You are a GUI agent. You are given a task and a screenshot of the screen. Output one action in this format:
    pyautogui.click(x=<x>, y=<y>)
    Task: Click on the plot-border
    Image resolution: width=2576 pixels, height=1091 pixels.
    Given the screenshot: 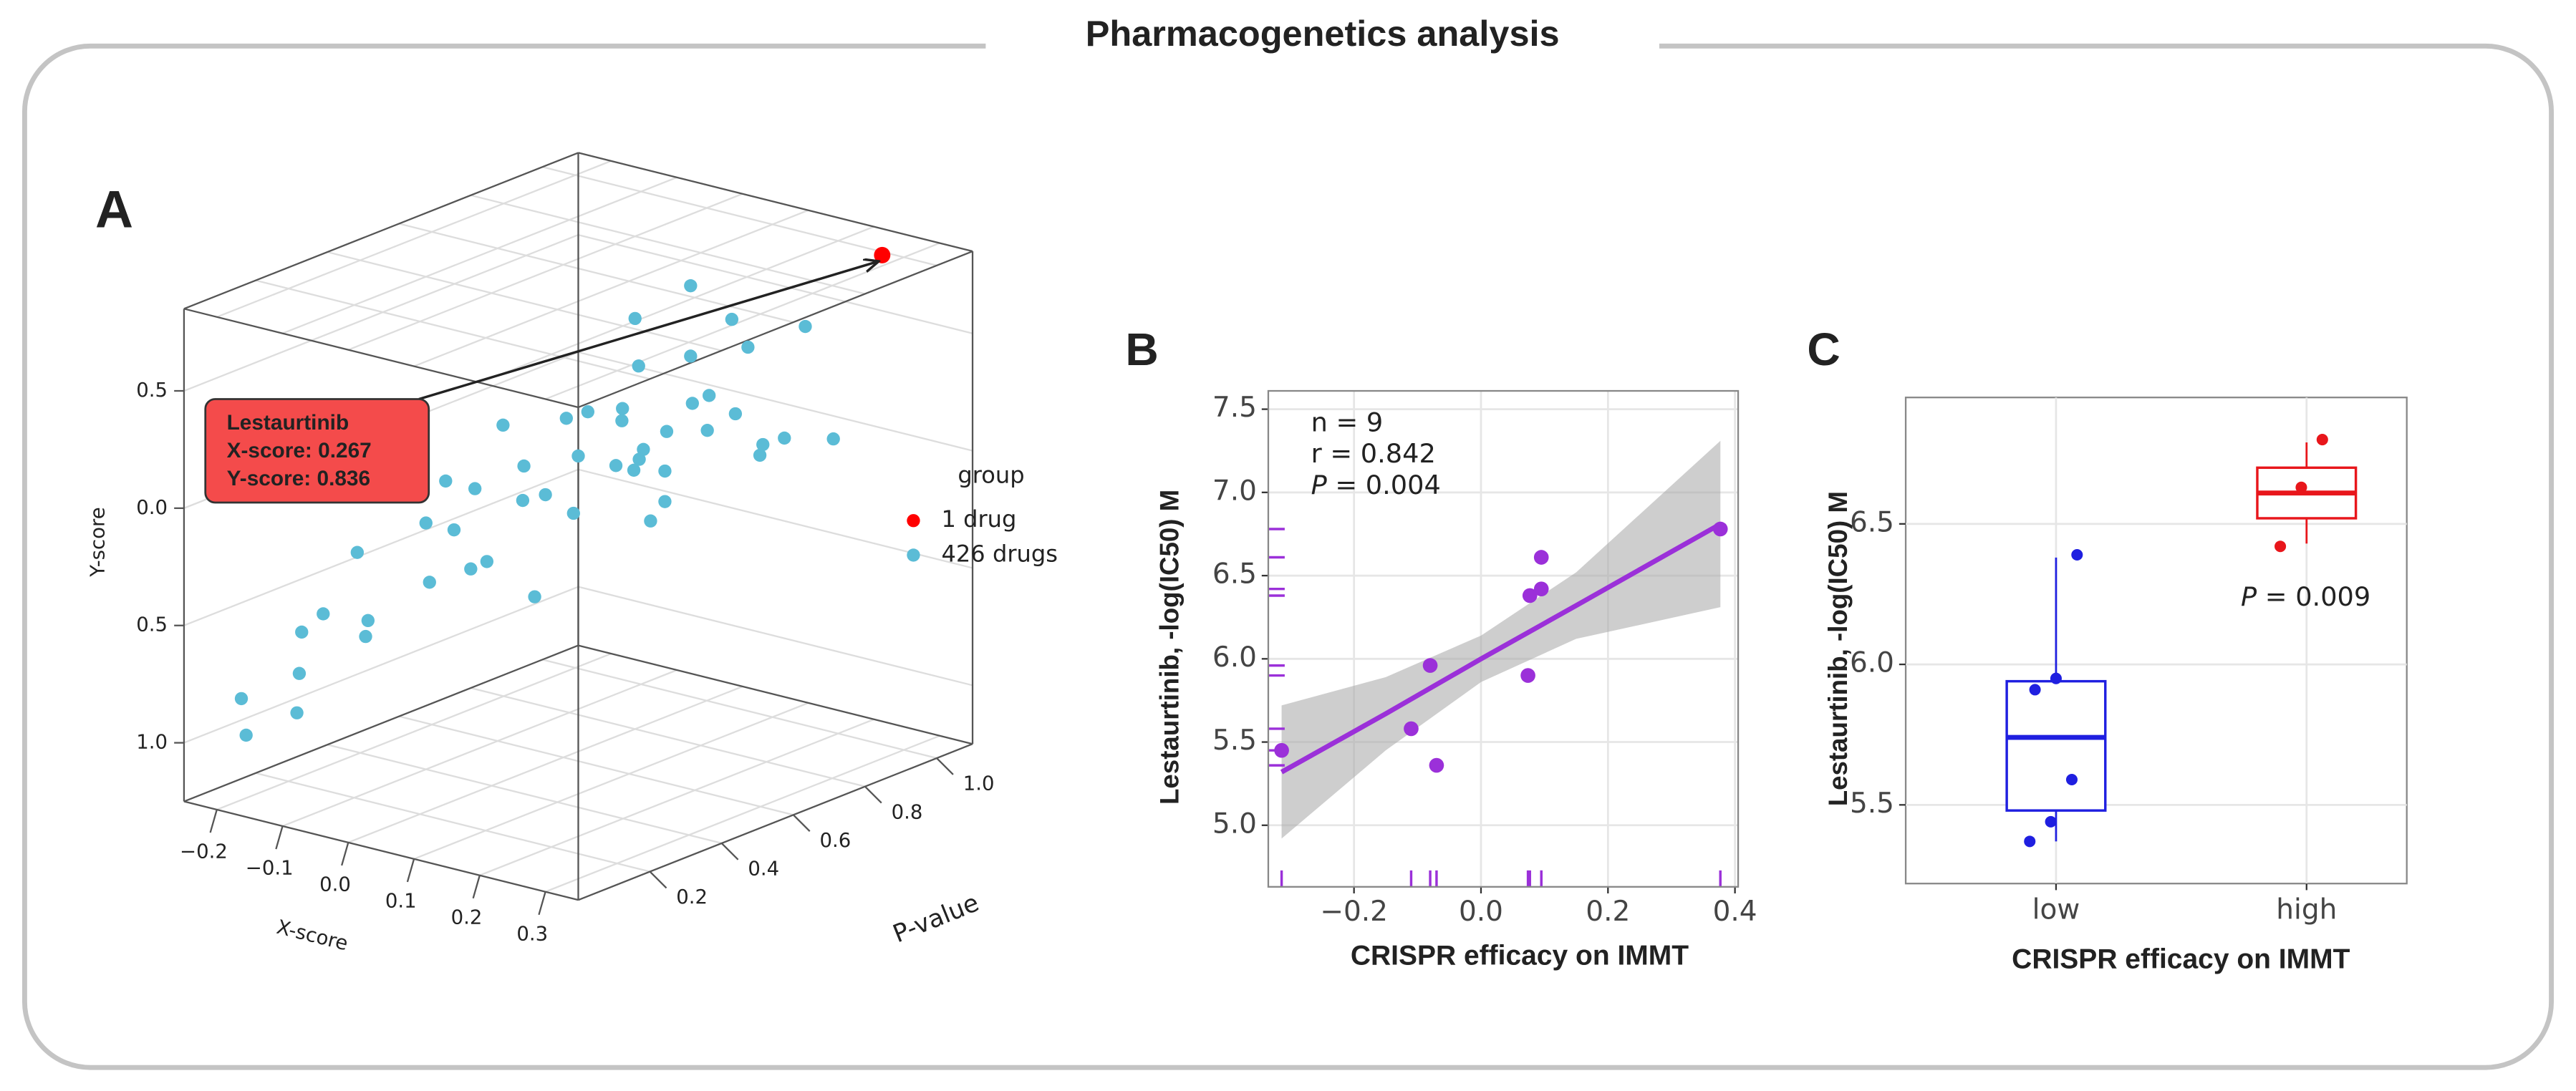 What is the action you would take?
    pyautogui.click(x=1503, y=638)
    